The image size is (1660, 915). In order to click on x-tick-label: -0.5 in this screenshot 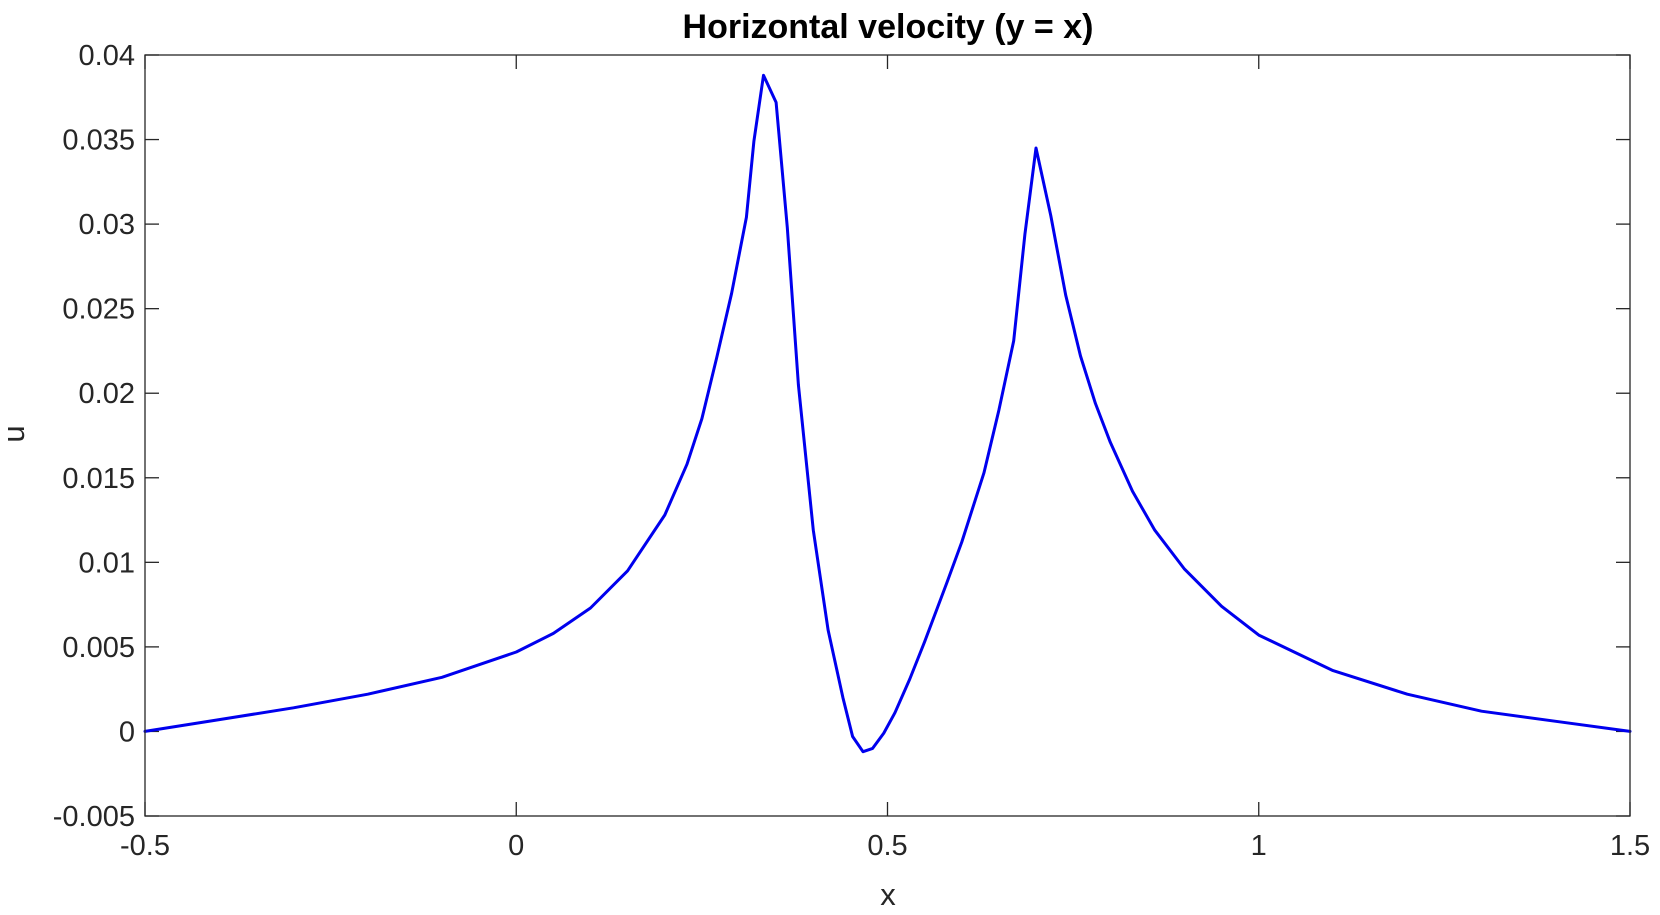, I will do `click(145, 846)`.